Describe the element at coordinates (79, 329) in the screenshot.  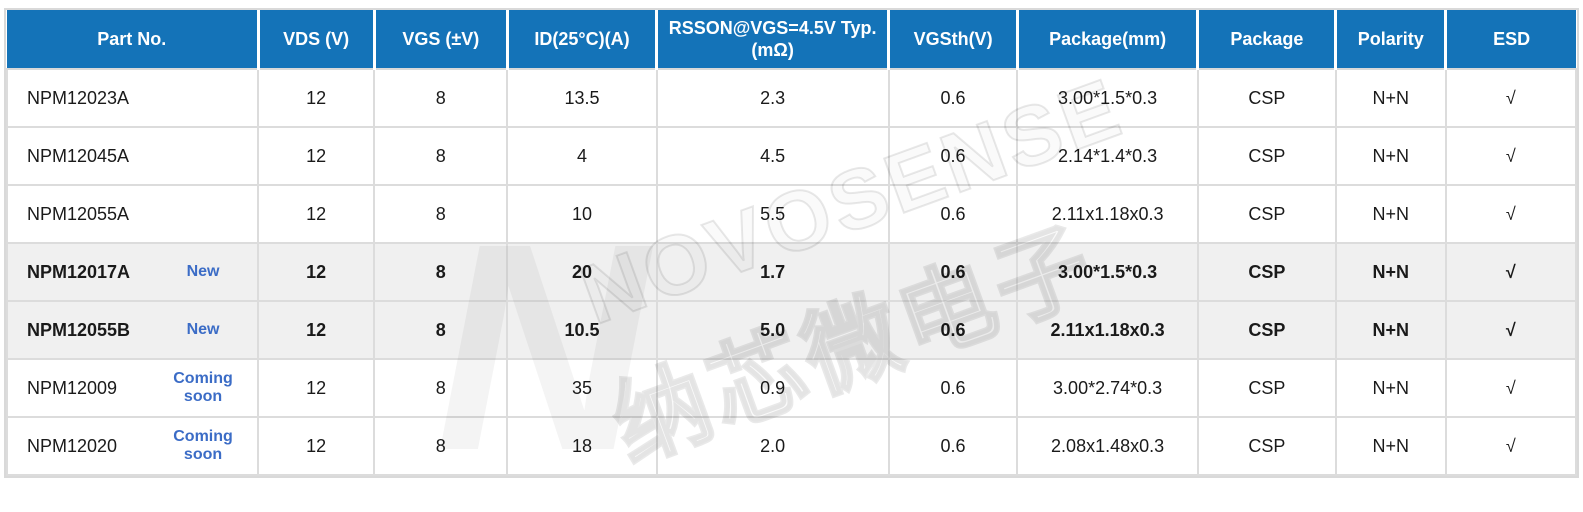
I see `part-number: NPM12055B` at that location.